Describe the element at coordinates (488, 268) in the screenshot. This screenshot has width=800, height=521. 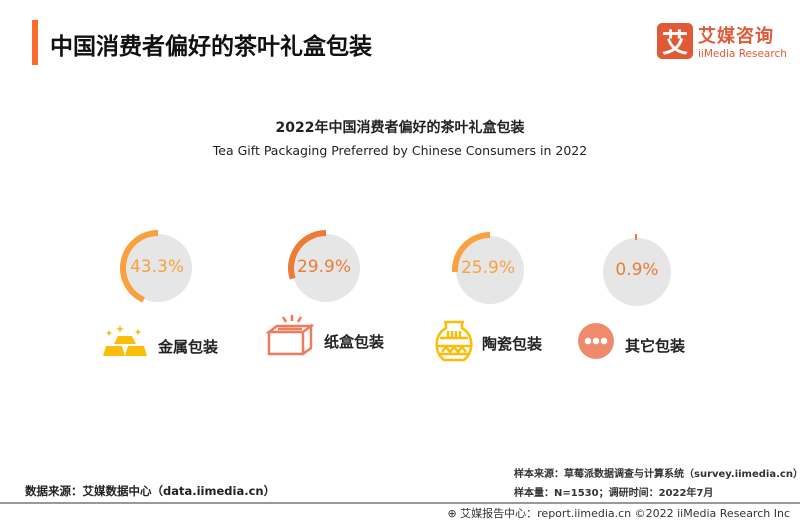
I see `value-label-2: 25.9%` at that location.